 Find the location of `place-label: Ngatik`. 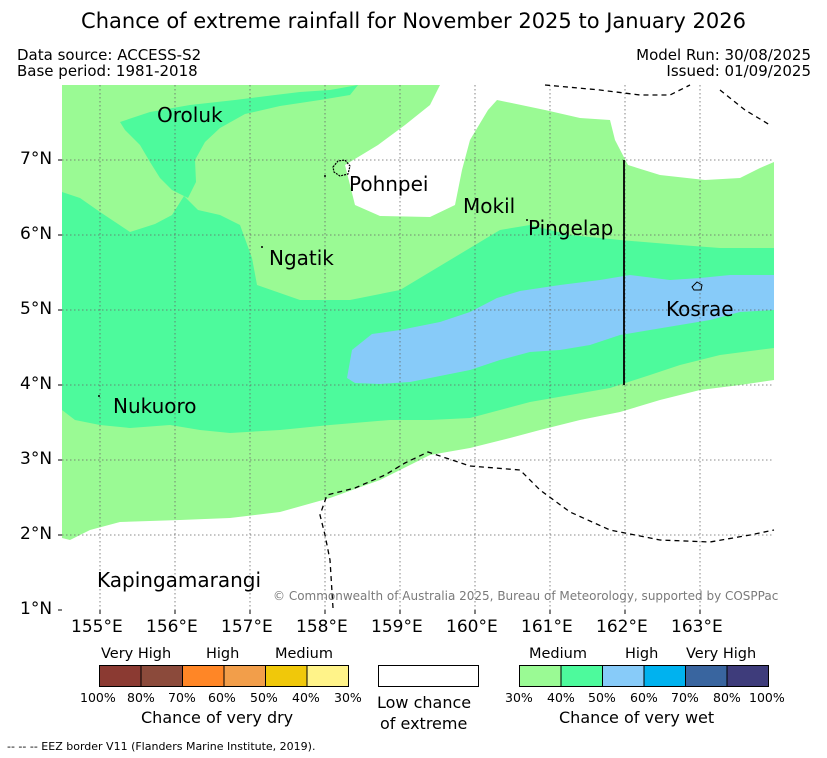

place-label: Ngatik is located at coordinates (301, 258).